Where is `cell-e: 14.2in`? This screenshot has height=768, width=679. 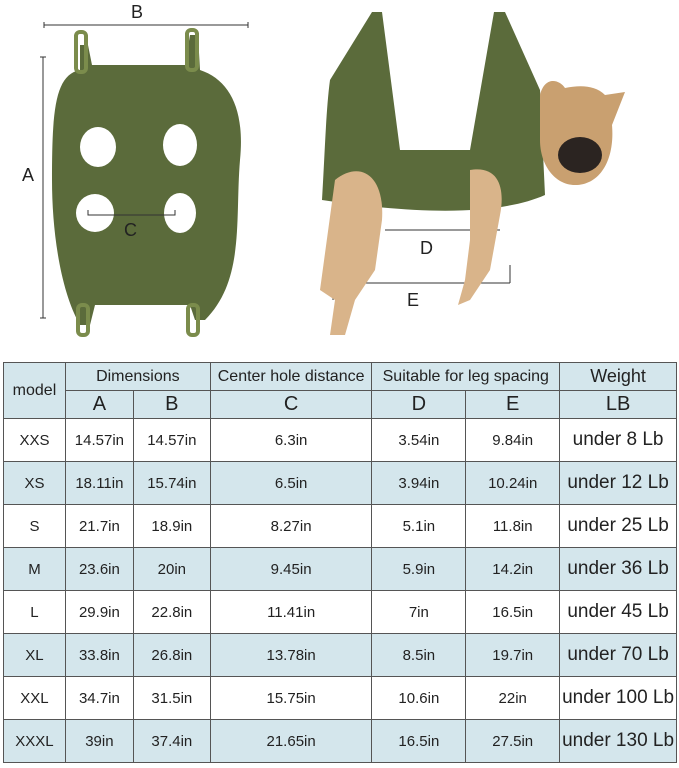 cell-e: 14.2in is located at coordinates (513, 569).